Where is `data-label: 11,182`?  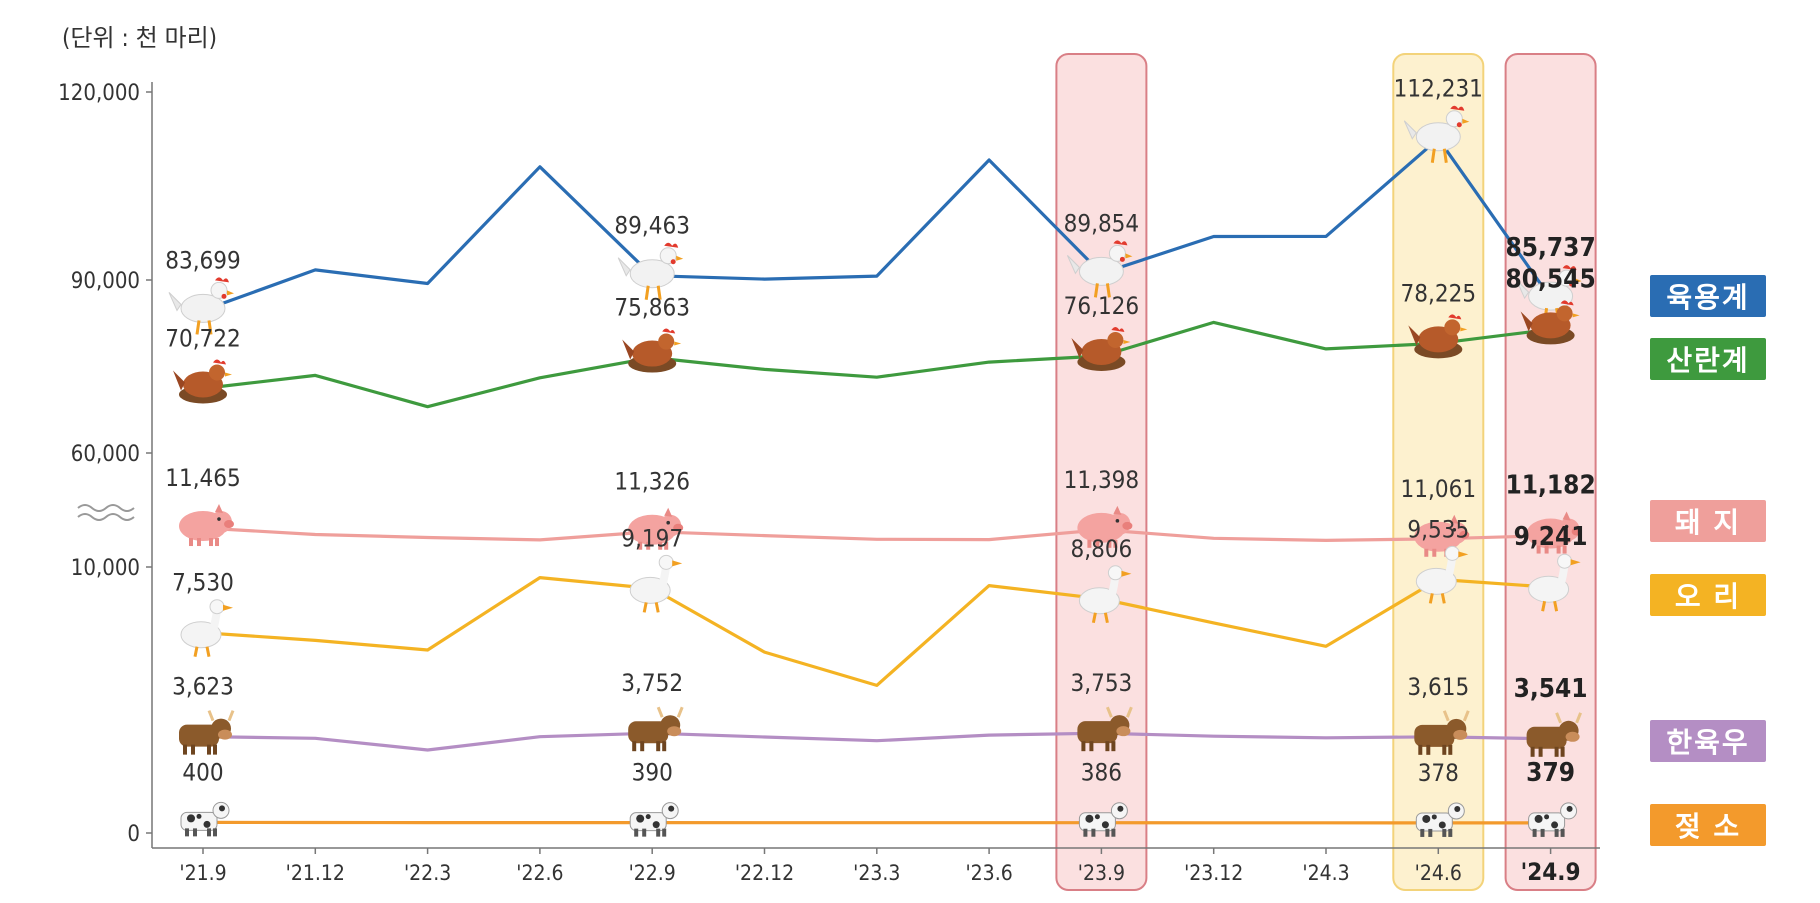 data-label: 11,182 is located at coordinates (1550, 486).